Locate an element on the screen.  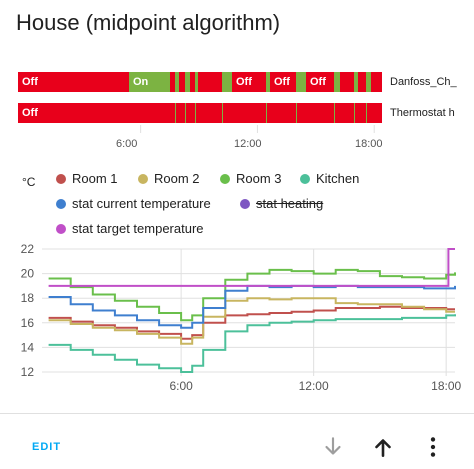
y-tick-label: 14 is located at coordinates (28, 347).